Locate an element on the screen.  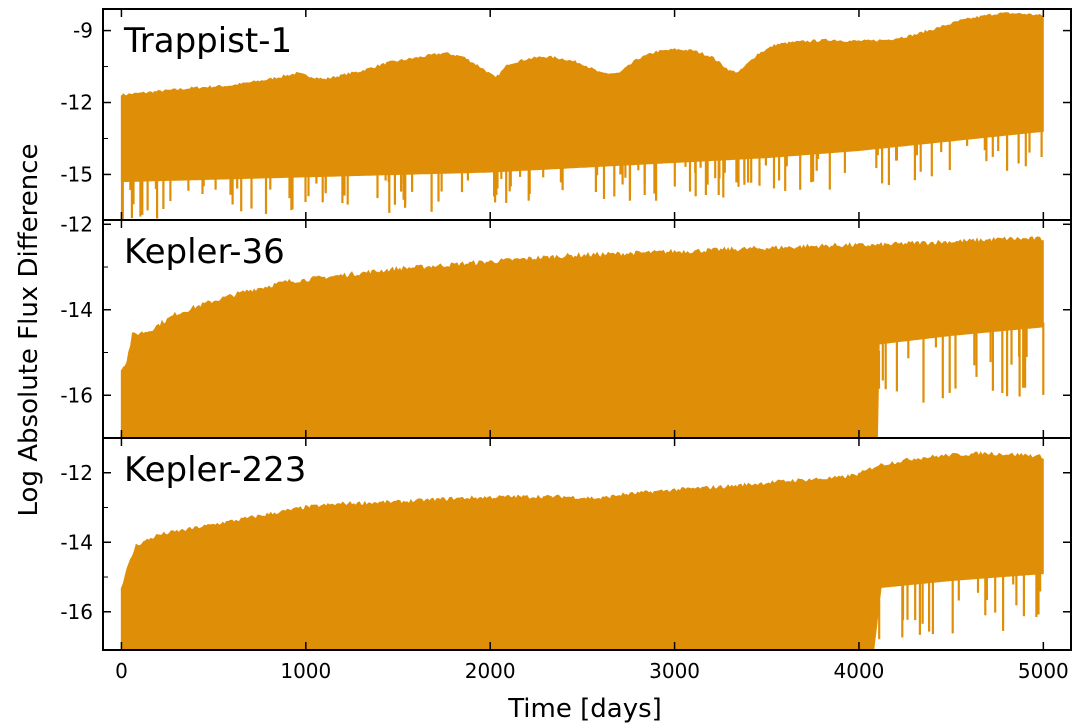
x-tick-label: 0 is located at coordinates (121, 671).